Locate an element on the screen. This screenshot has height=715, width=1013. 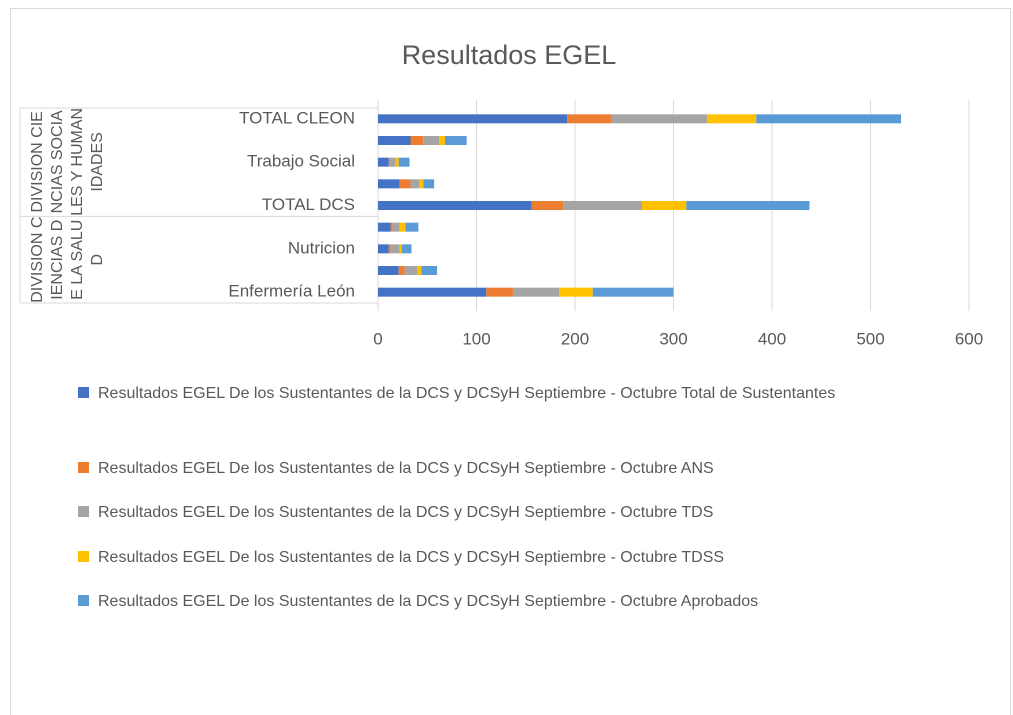
y-tick-label: TOTAL DCS is located at coordinates (308, 204).